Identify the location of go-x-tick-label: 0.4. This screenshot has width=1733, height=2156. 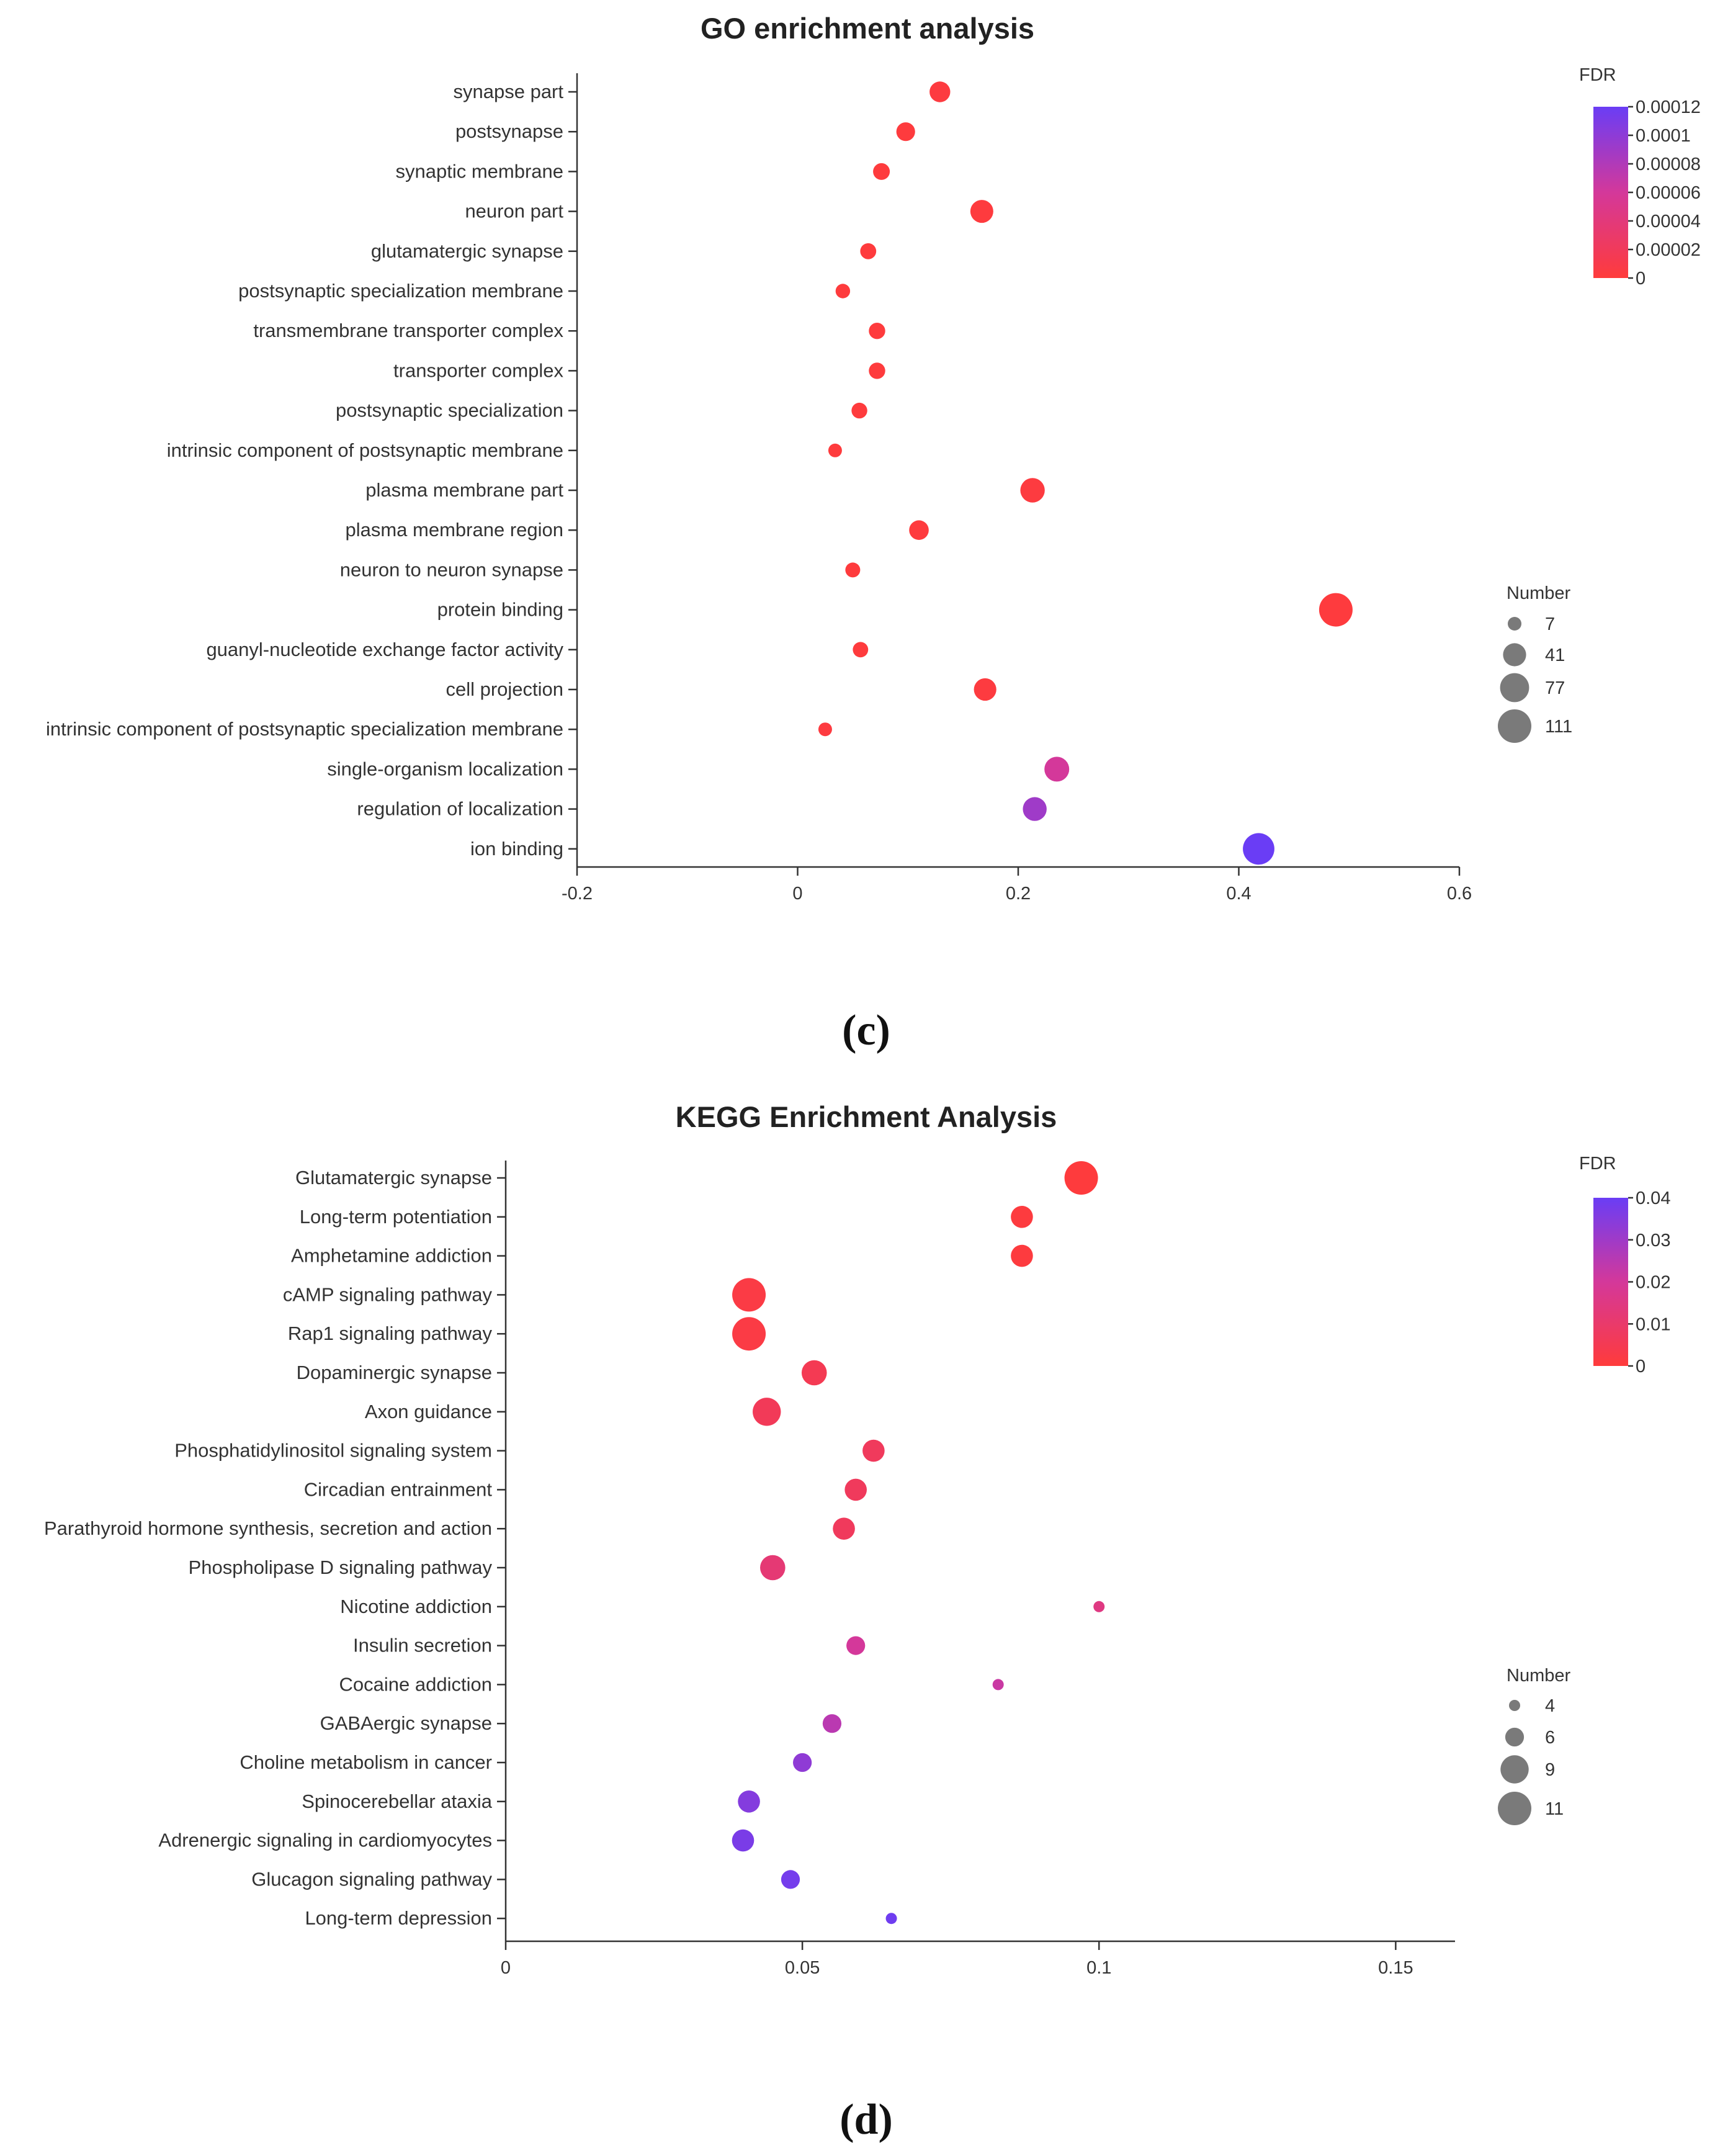
(1238, 894).